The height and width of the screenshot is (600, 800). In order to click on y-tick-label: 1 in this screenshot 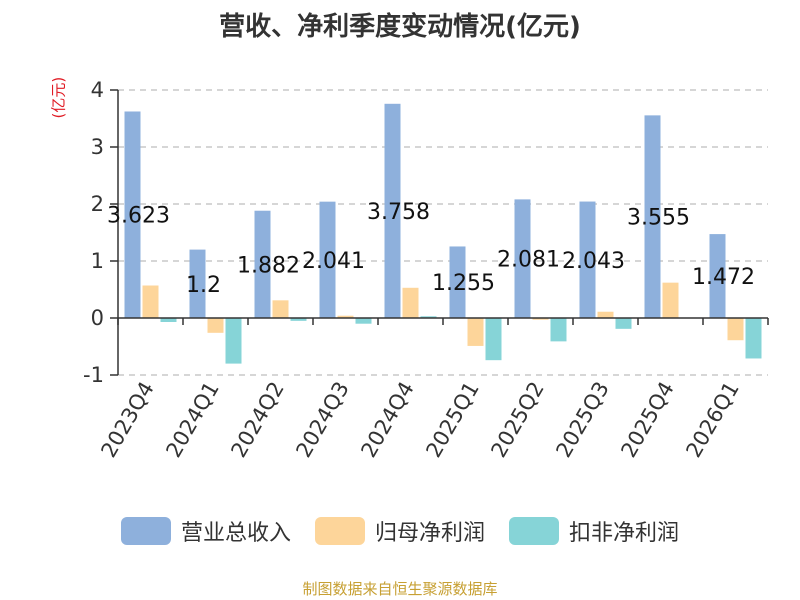, I will do `click(97, 261)`.